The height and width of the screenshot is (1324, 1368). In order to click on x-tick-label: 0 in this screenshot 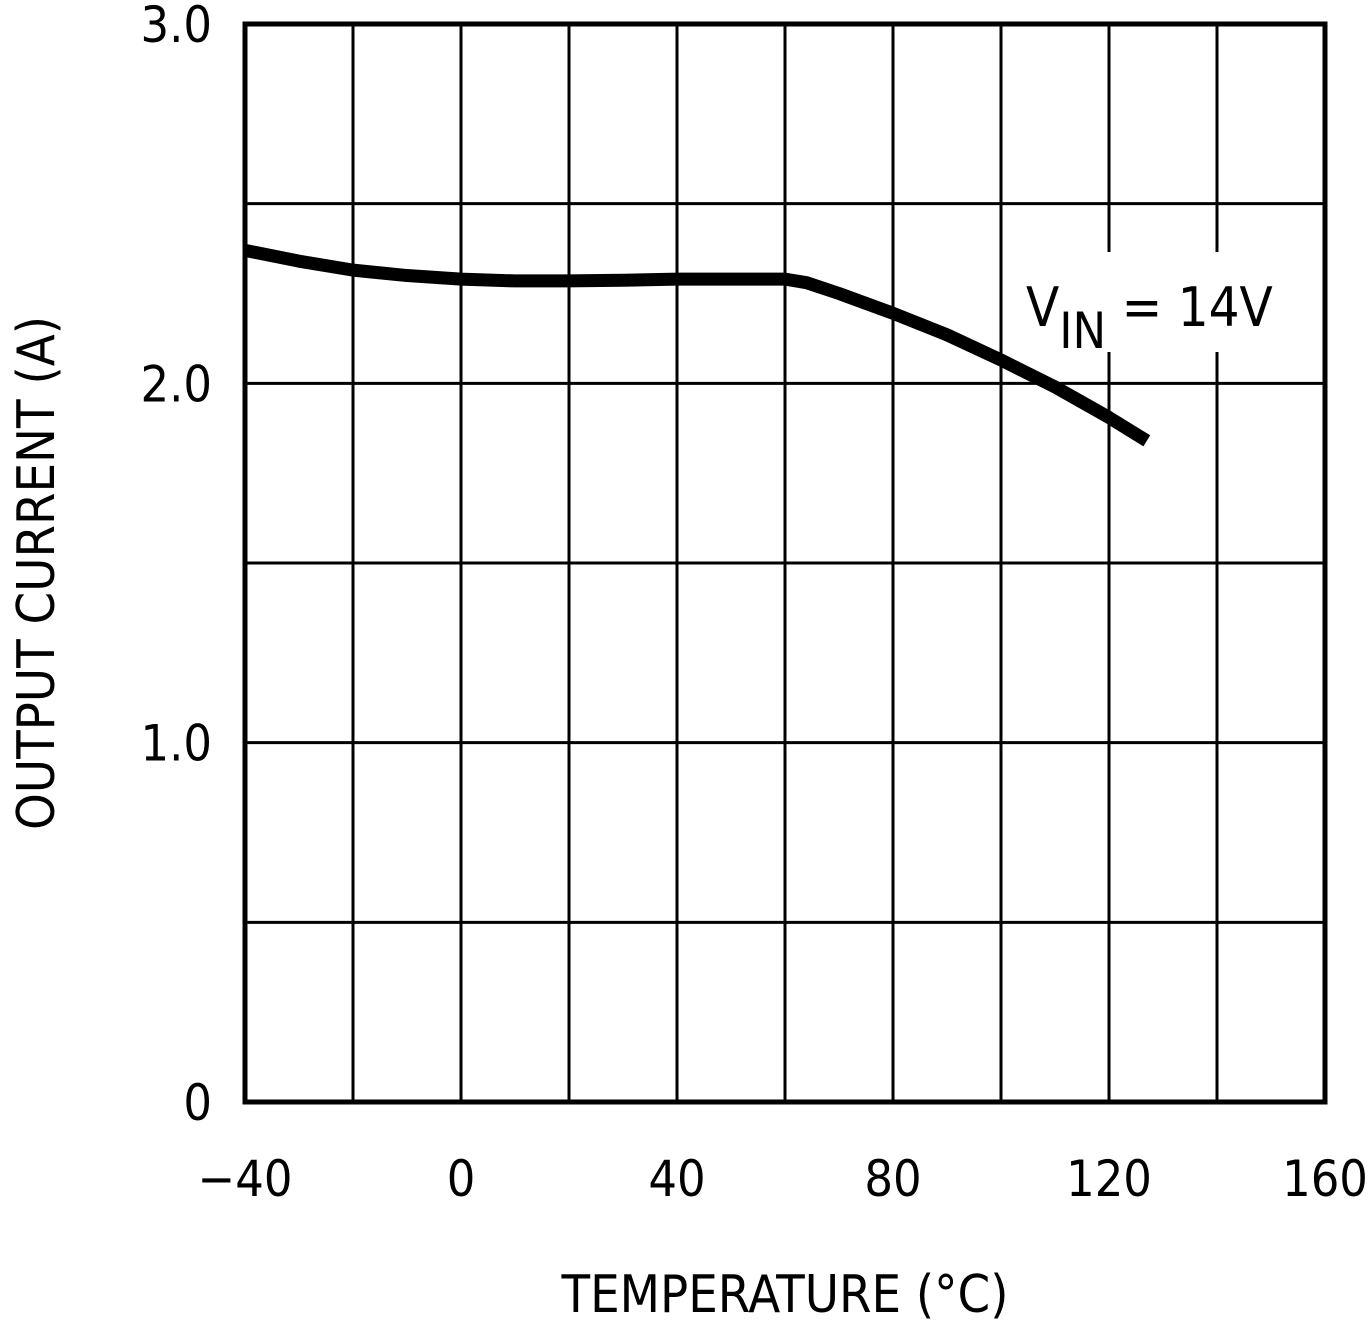, I will do `click(461, 1179)`.